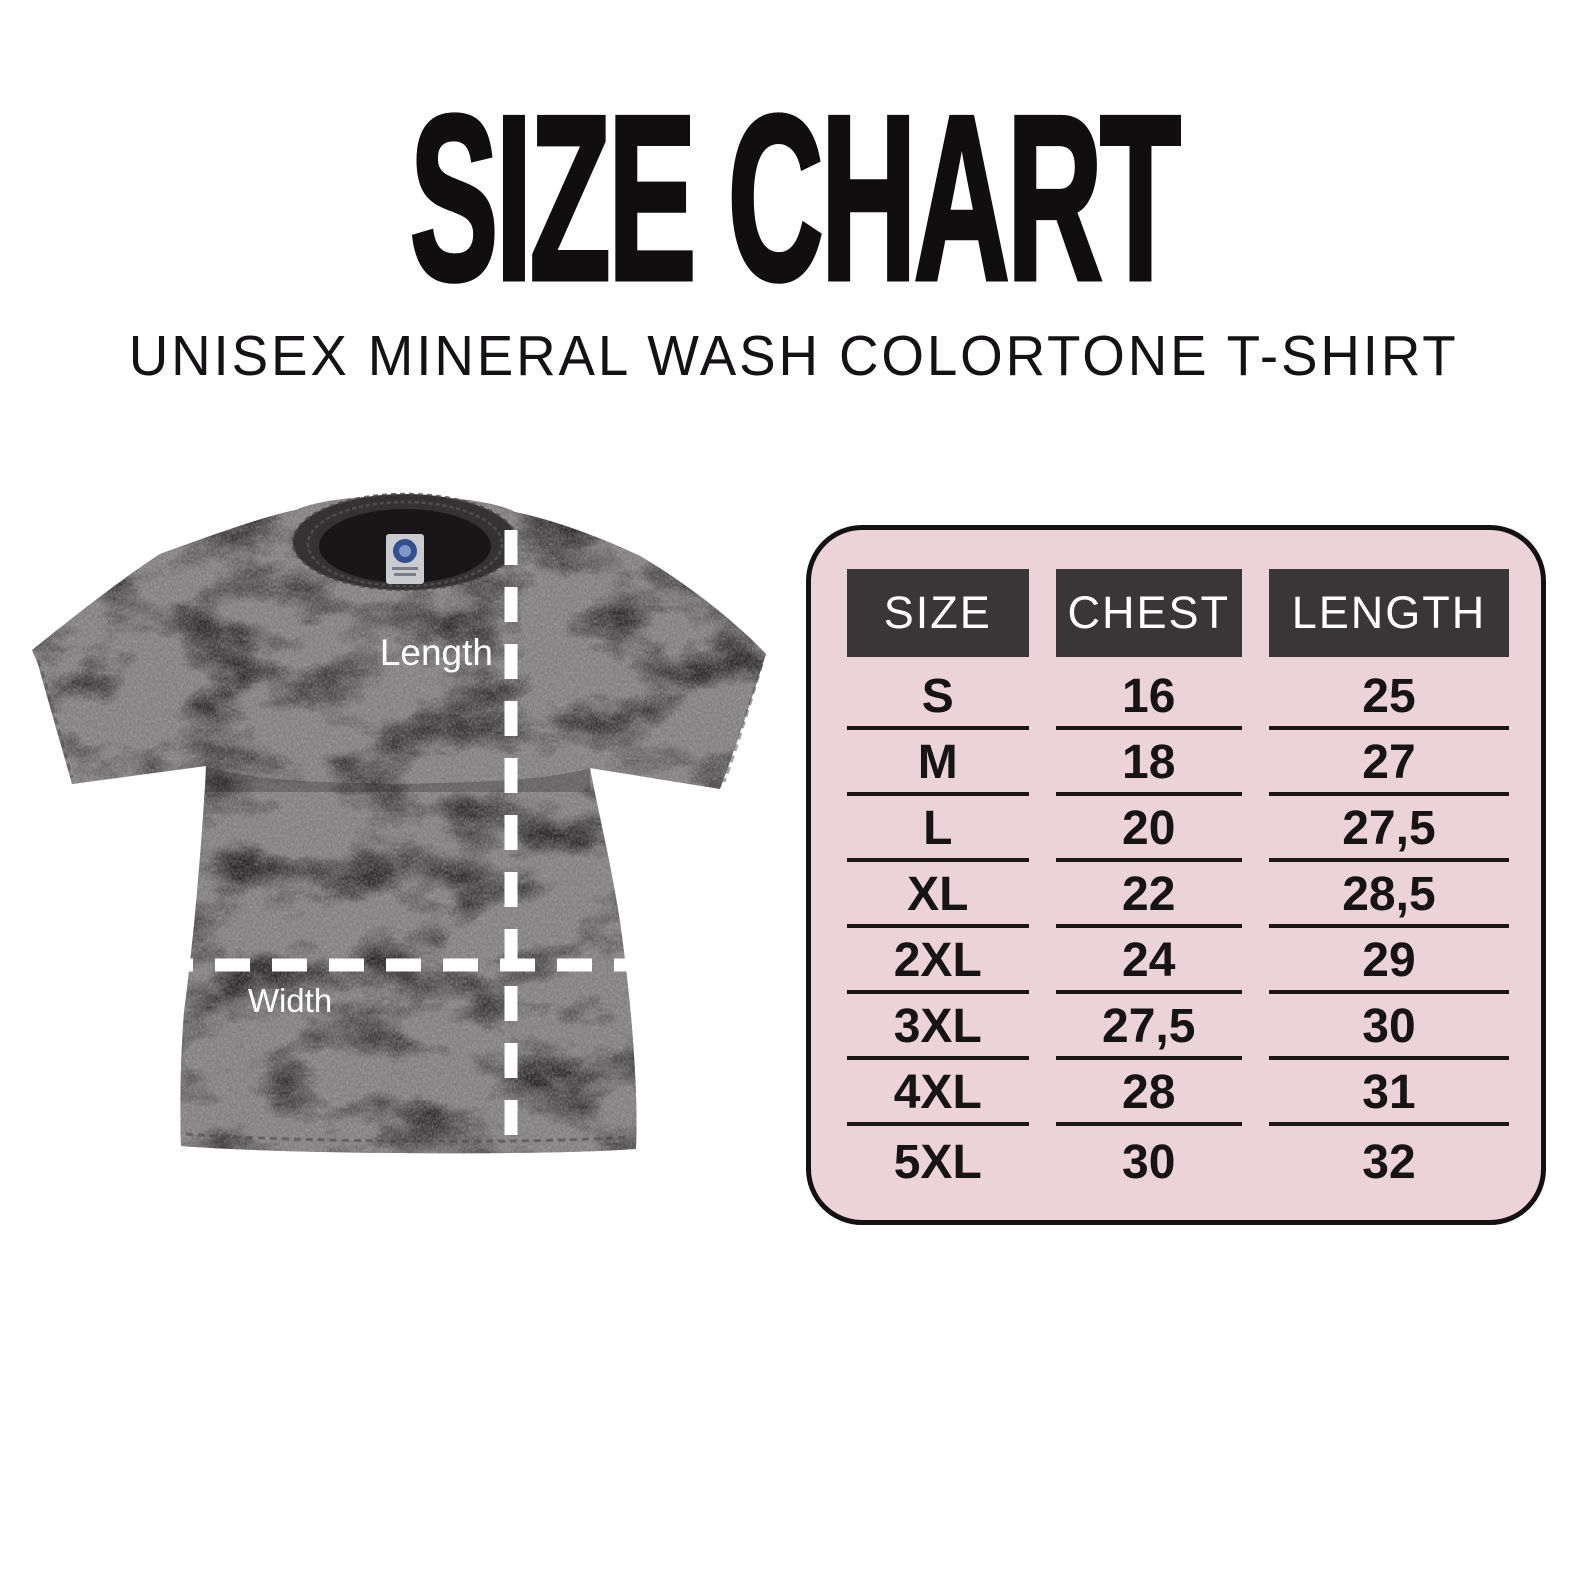 Image resolution: width=1588 pixels, height=1588 pixels. What do you see at coordinates (1148, 895) in the screenshot?
I see `chest-cell: 22` at bounding box center [1148, 895].